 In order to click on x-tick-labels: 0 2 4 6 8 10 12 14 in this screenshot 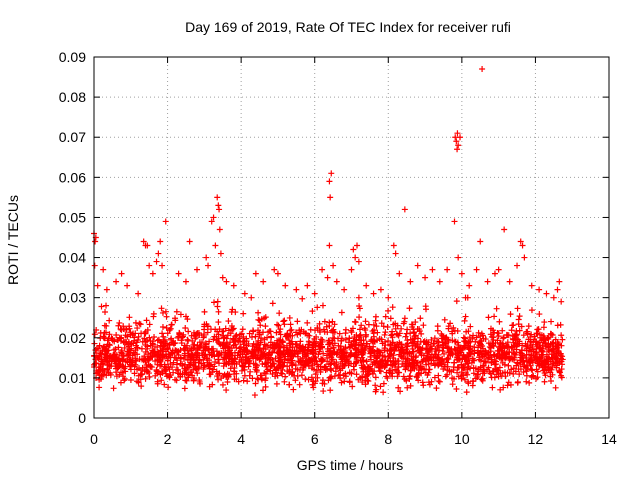, I will do `click(353, 439)`.